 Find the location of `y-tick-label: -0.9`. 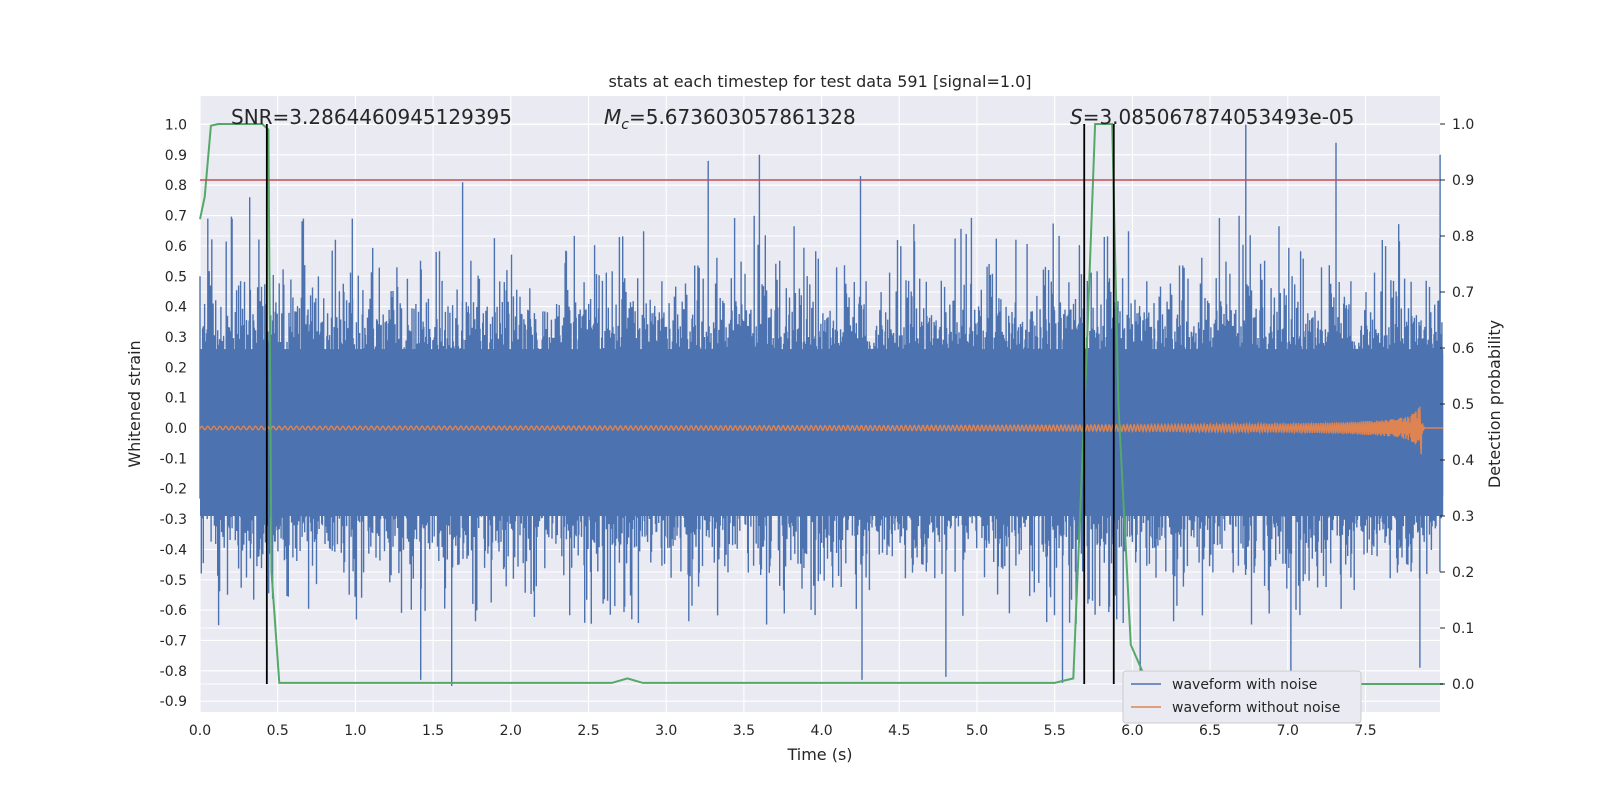

y-tick-label: -0.9 is located at coordinates (173, 702).